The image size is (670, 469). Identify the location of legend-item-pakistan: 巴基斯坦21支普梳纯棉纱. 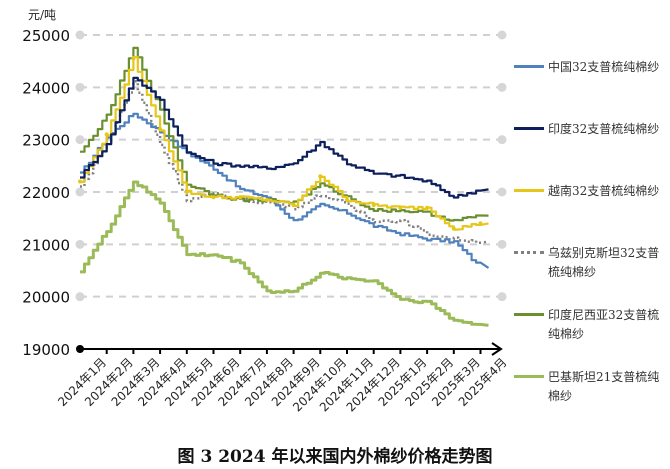
(591, 388).